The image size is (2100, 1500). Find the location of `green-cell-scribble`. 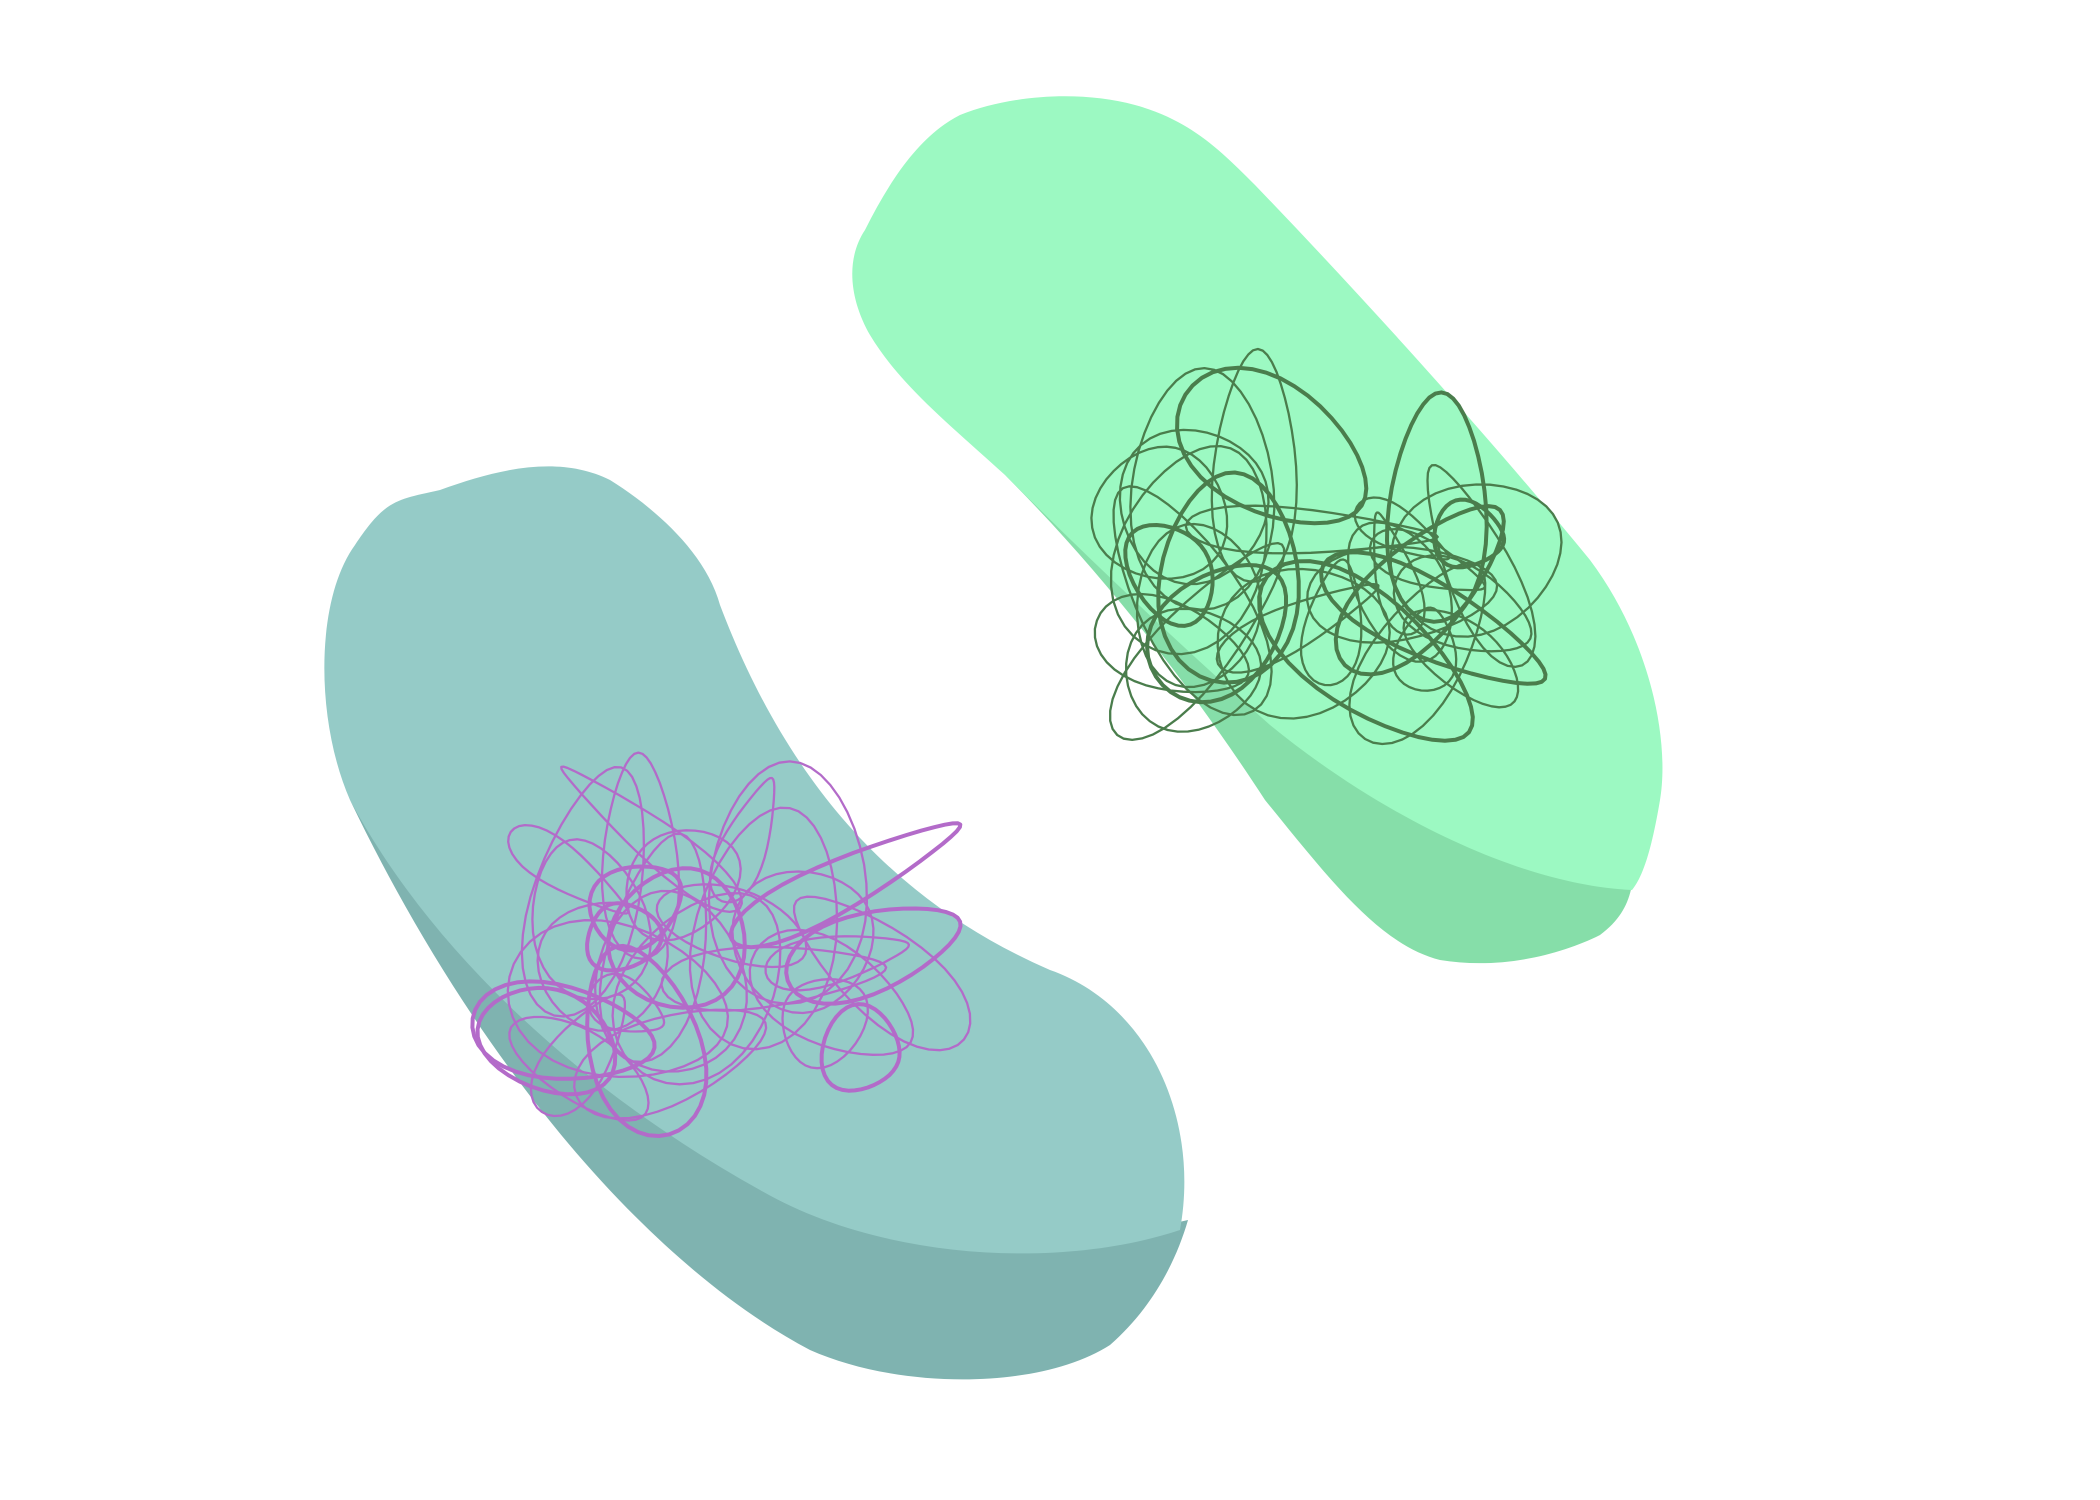

green-cell-scribble is located at coordinates (1326, 546).